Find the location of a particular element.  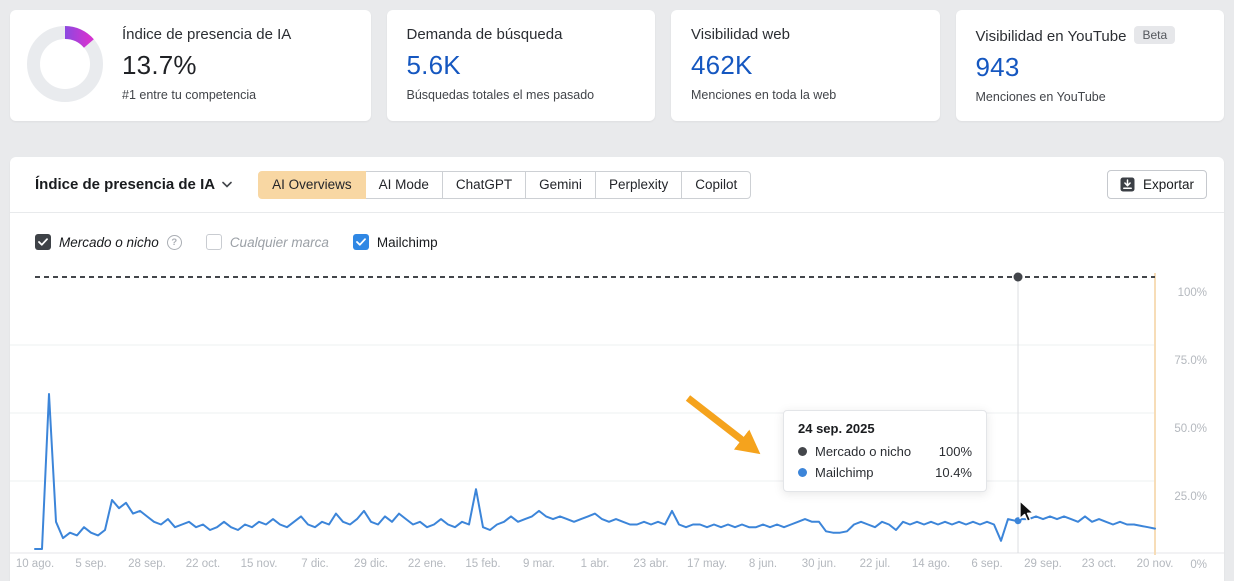

filter-market-niche: Mercado o nicho ? is located at coordinates (108, 242).